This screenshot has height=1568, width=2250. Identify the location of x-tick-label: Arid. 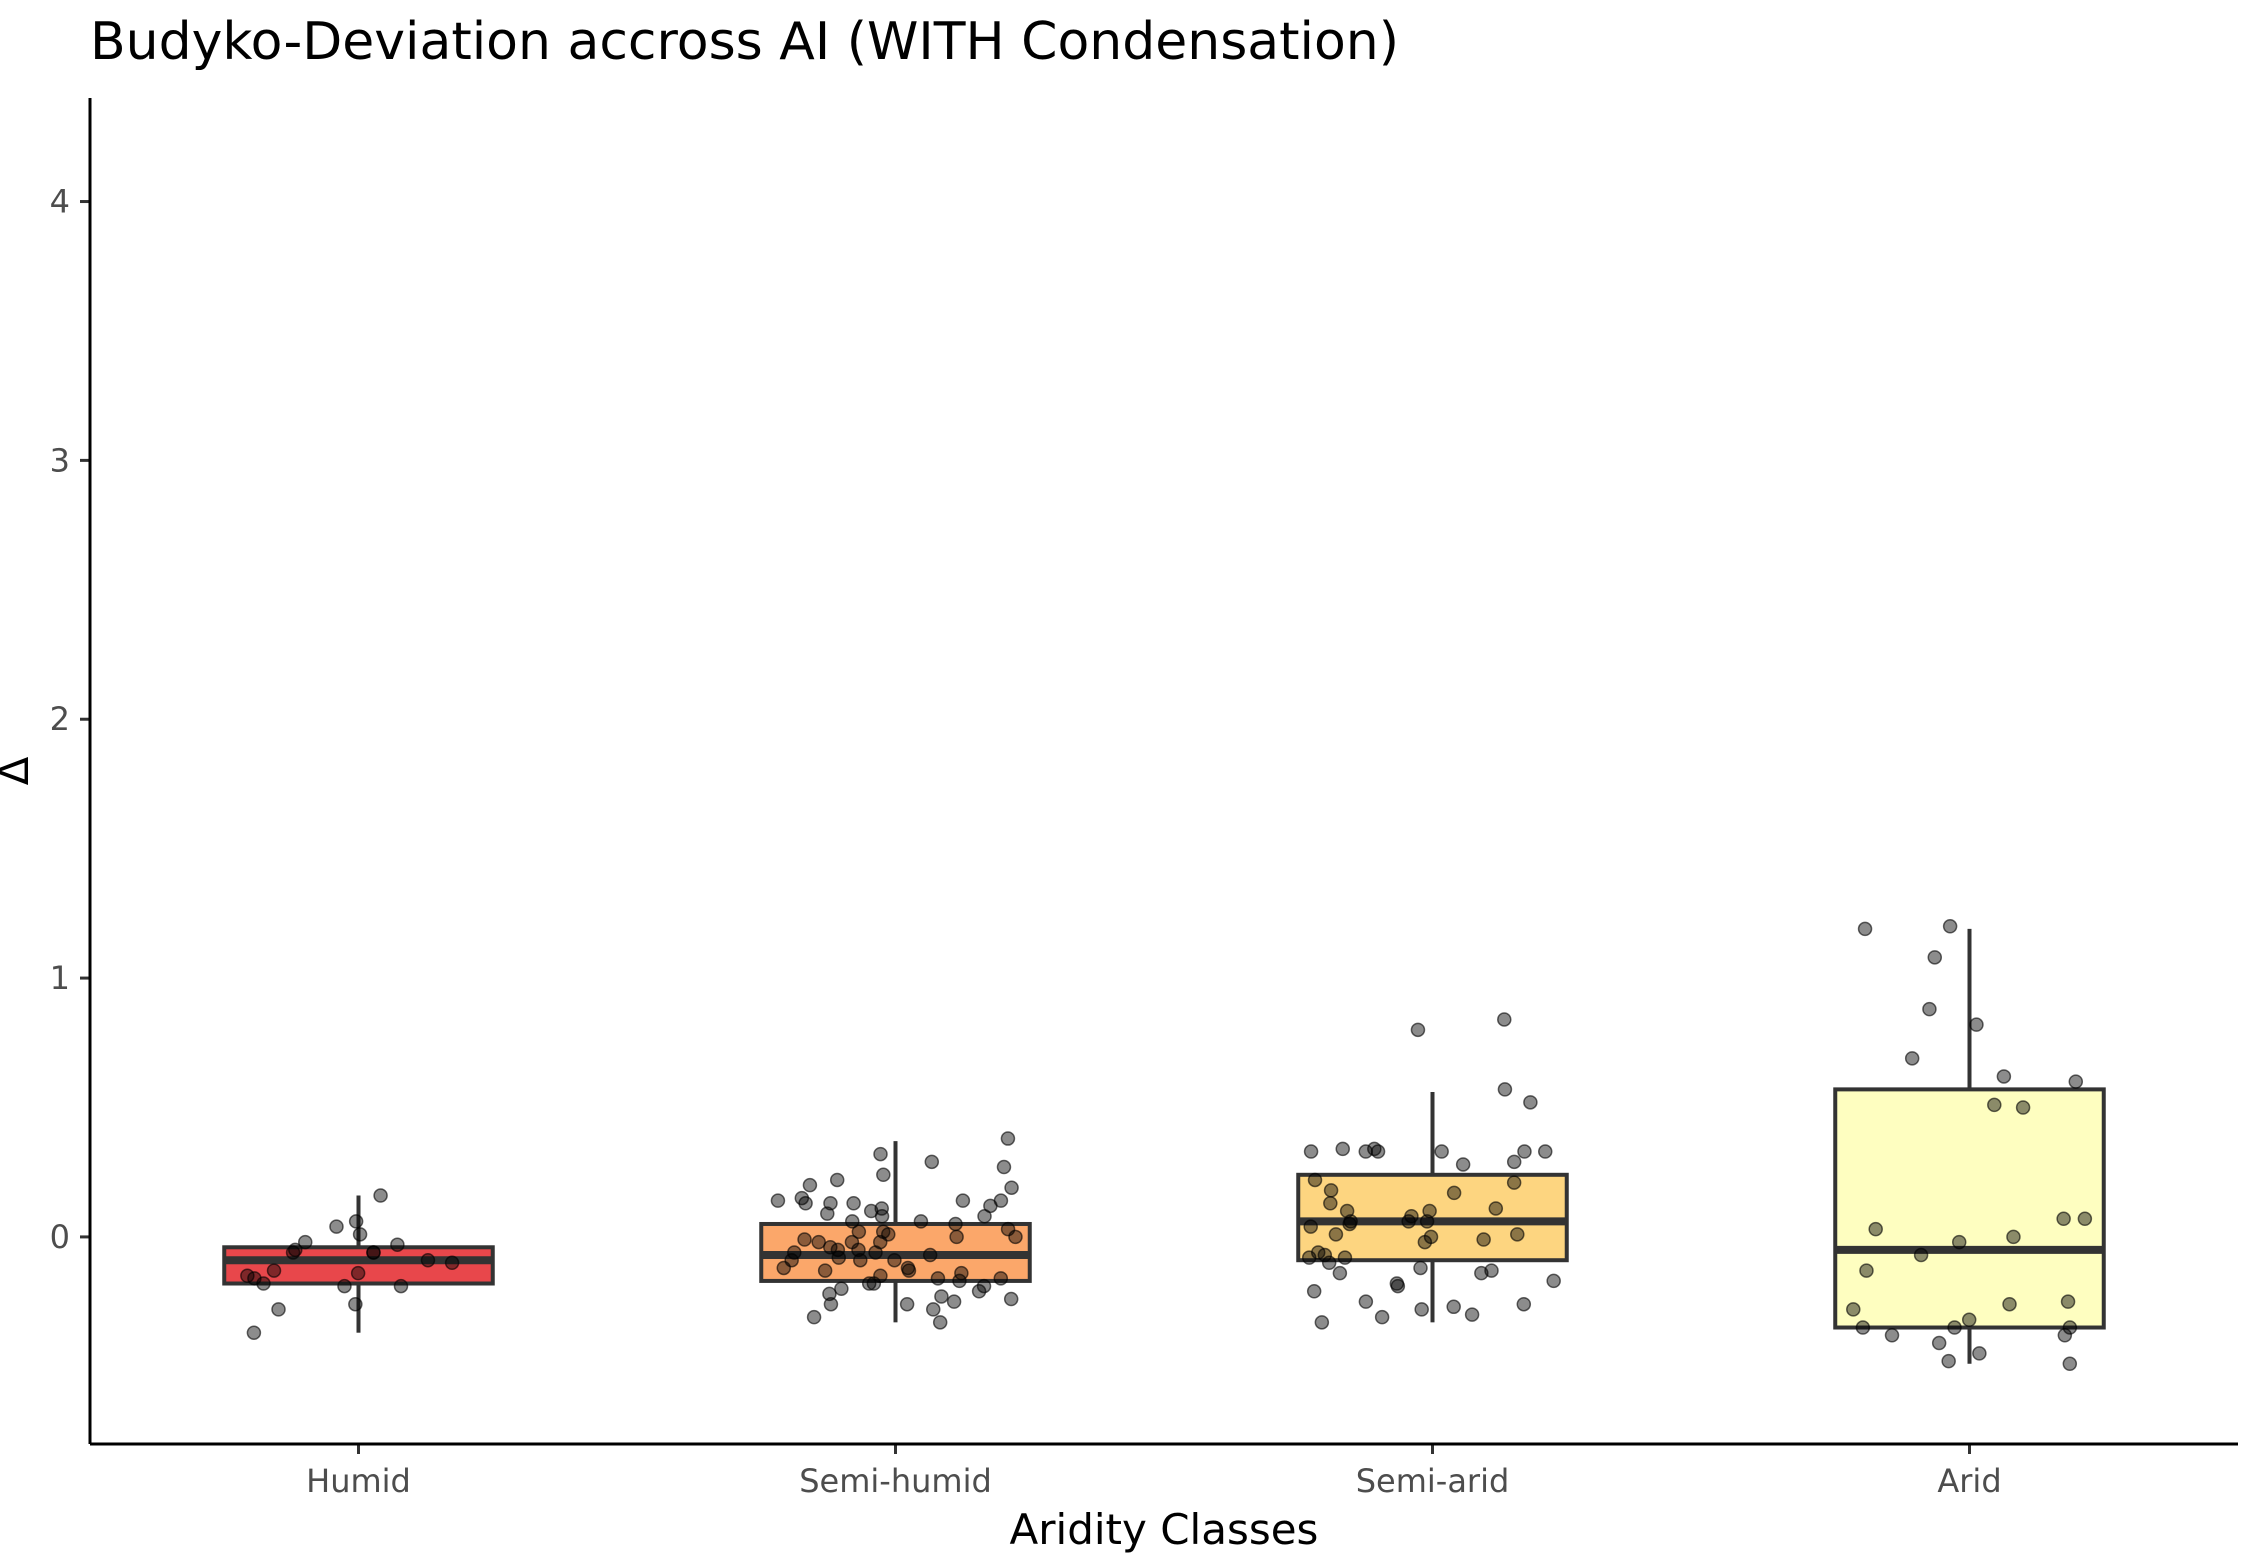
(1969, 1481).